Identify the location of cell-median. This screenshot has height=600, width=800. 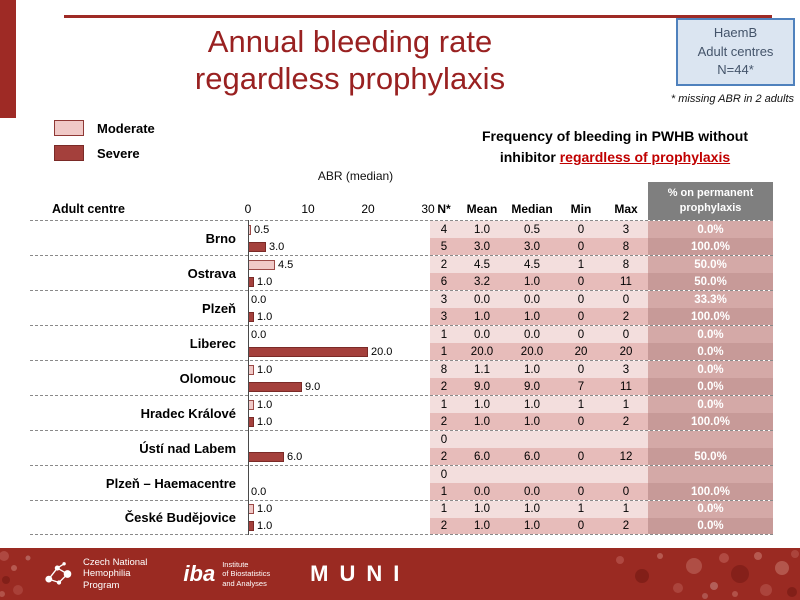
(532, 439).